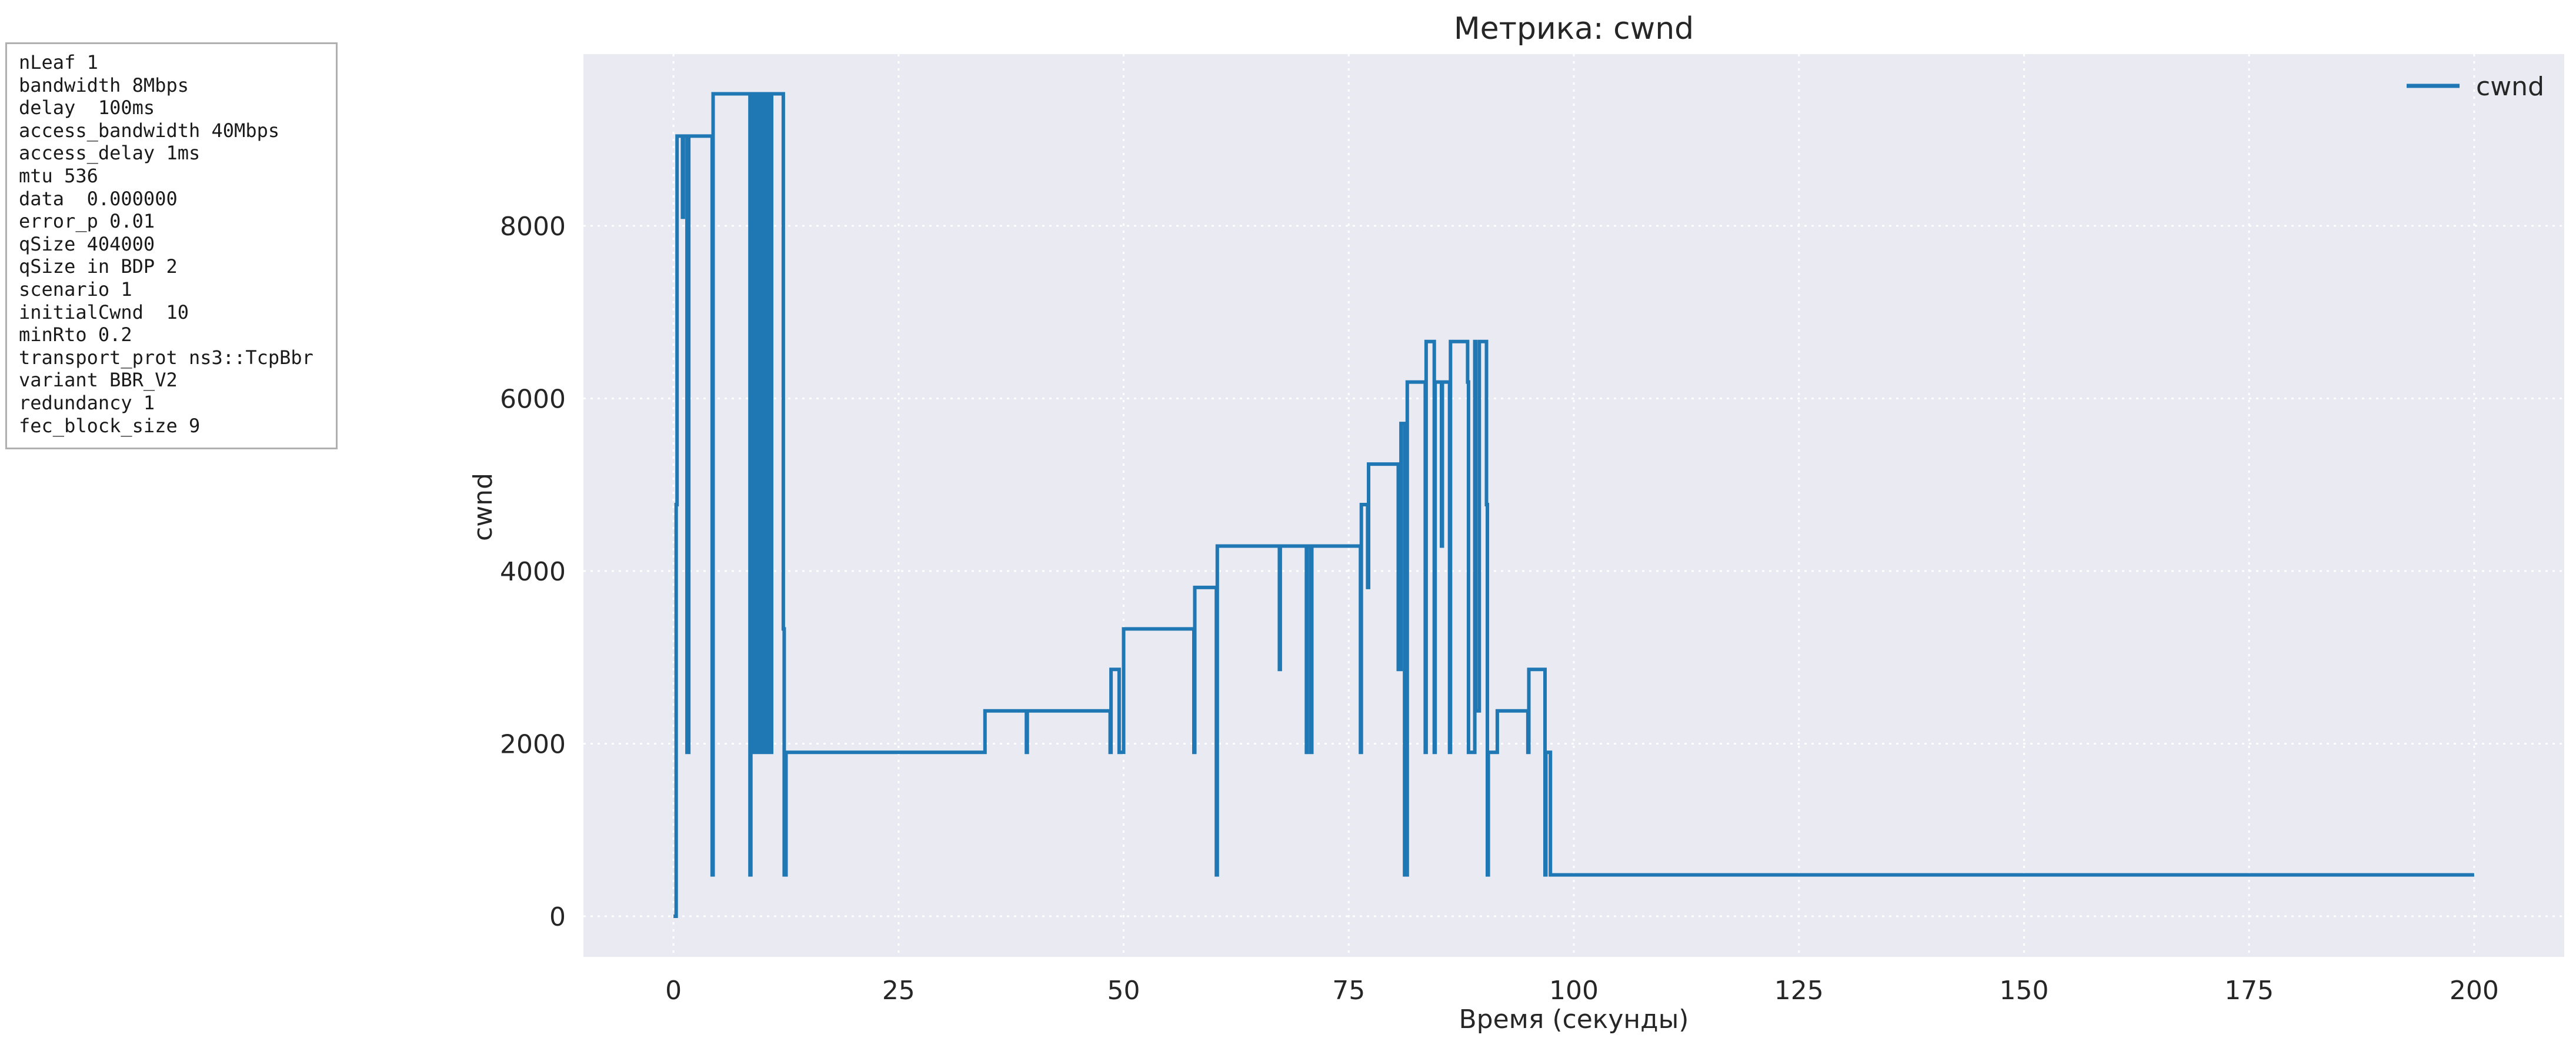 This screenshot has height=1048, width=2576. What do you see at coordinates (2249, 991) in the screenshot?
I see `x-tick-label: 175` at bounding box center [2249, 991].